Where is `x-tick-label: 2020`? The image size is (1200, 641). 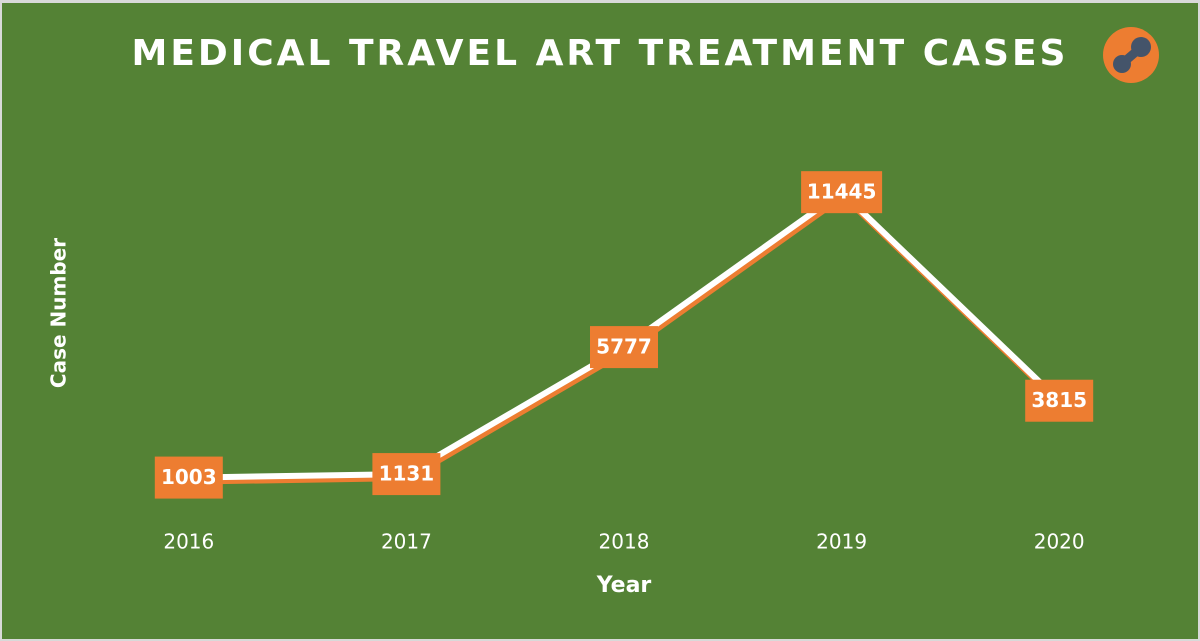
x-tick-label: 2020 is located at coordinates (1059, 542).